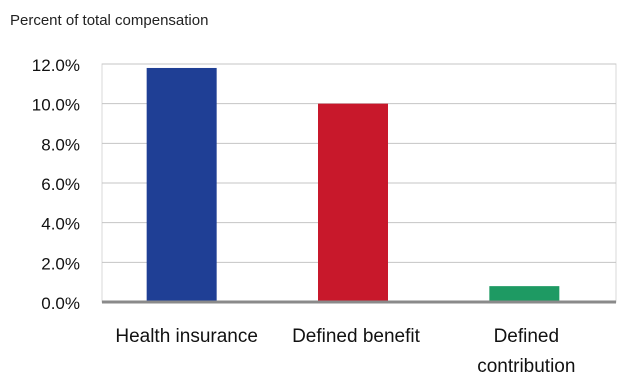 The image size is (632, 376). I want to click on x-category-label: contribution, so click(526, 366).